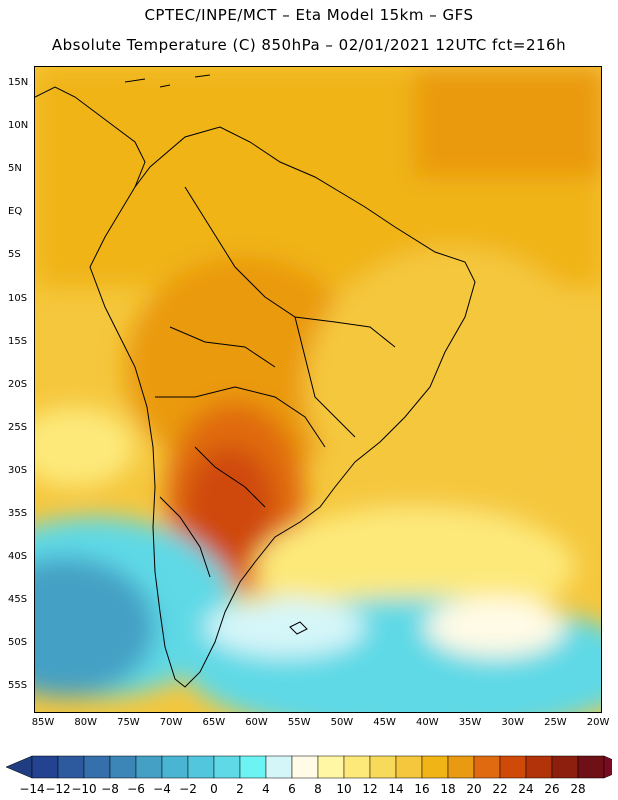 Image resolution: width=618 pixels, height=800 pixels. I want to click on lon-label: 50W, so click(342, 722).